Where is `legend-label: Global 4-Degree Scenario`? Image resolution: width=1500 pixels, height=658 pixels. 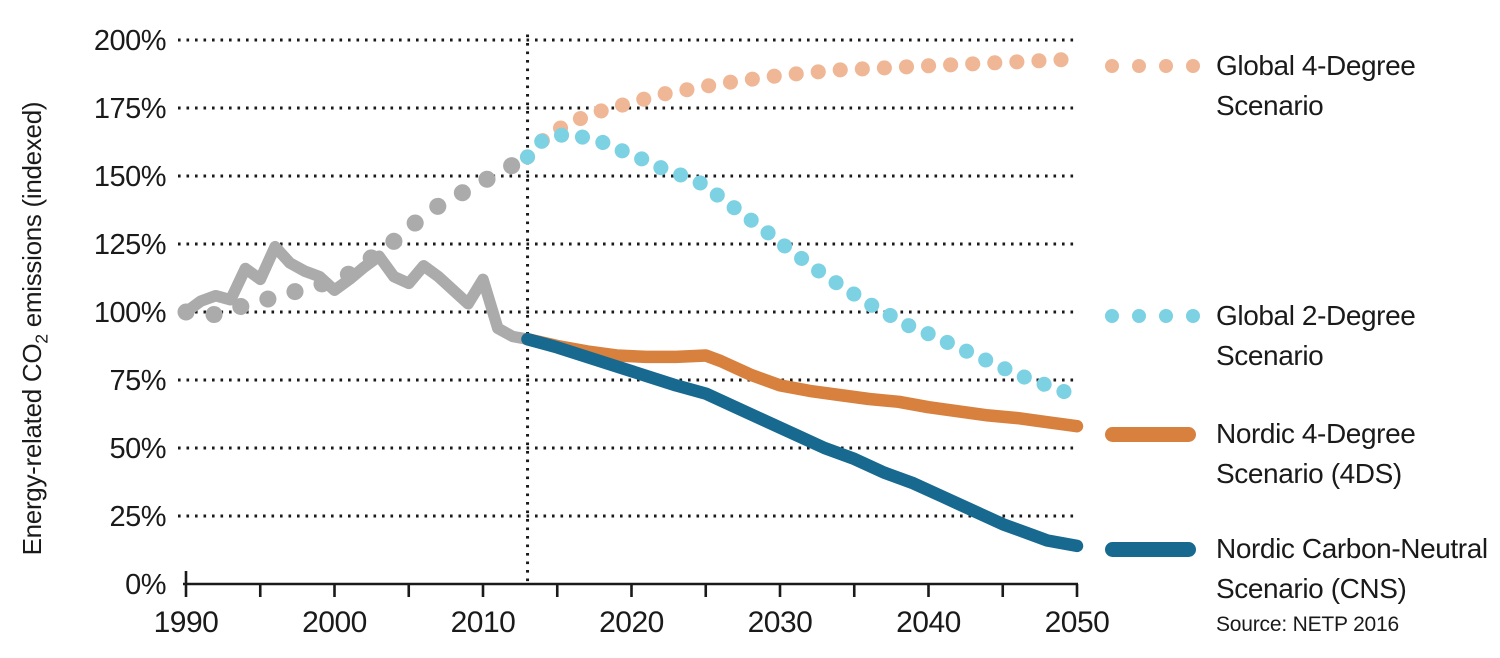 legend-label: Global 4-Degree Scenario is located at coordinates (1316, 86).